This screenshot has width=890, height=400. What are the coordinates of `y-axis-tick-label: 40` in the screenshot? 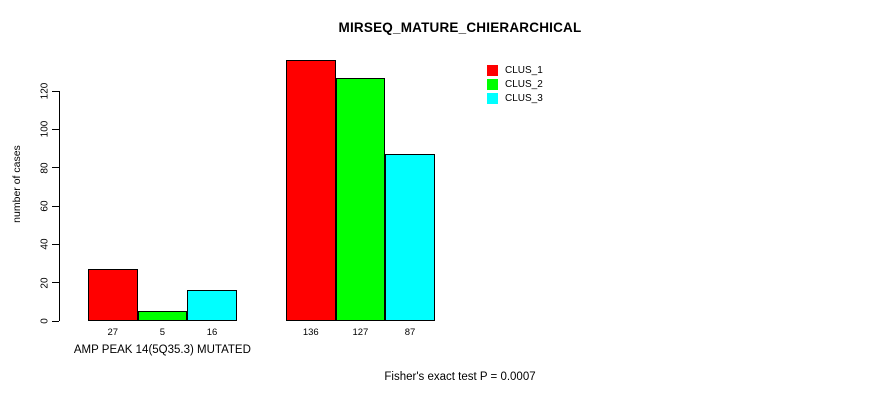 It's located at (45, 244).